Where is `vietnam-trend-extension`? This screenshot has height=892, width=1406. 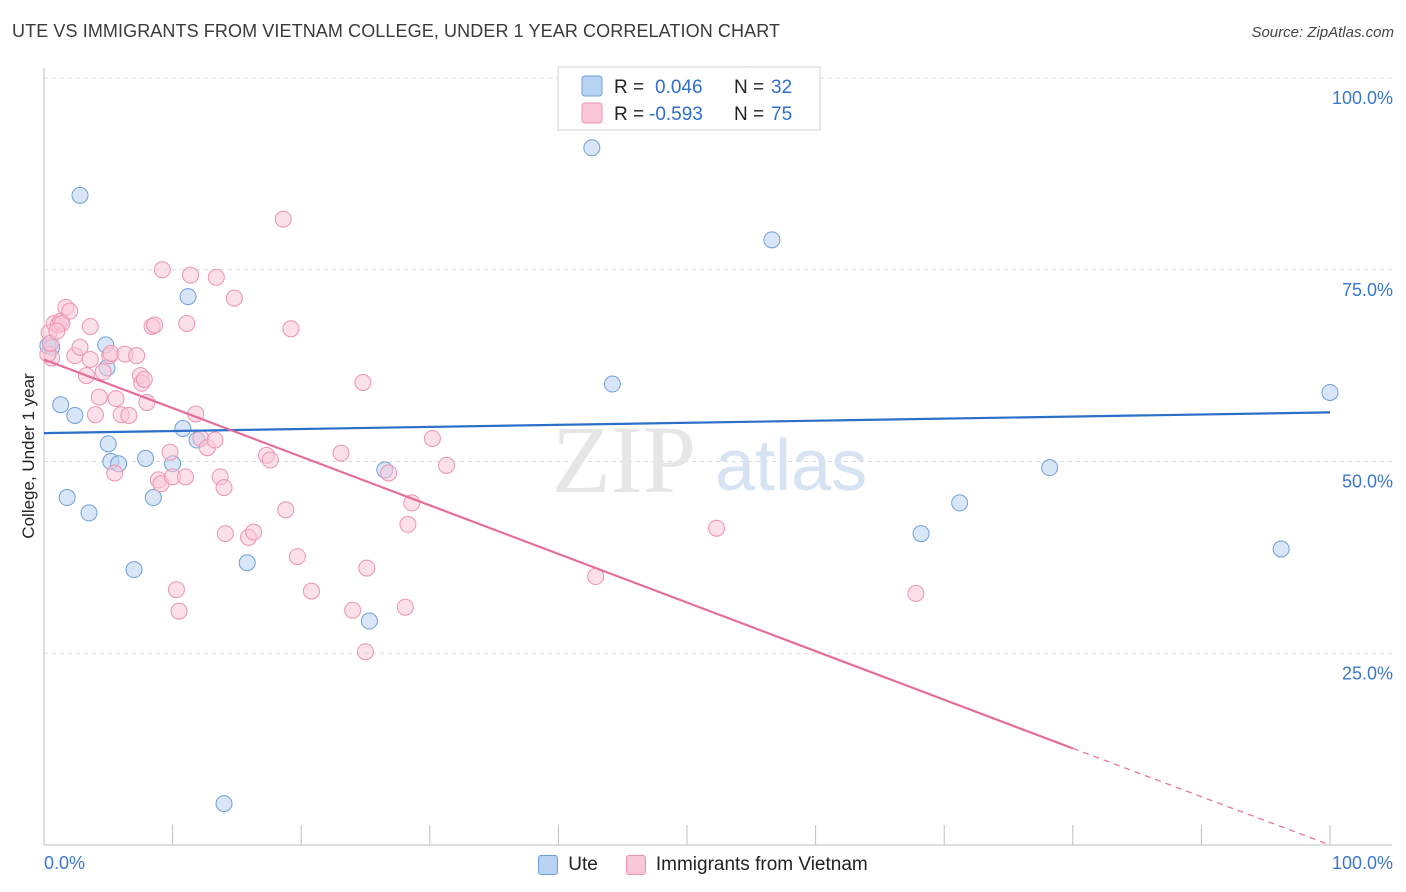 vietnam-trend-extension is located at coordinates (1201, 796).